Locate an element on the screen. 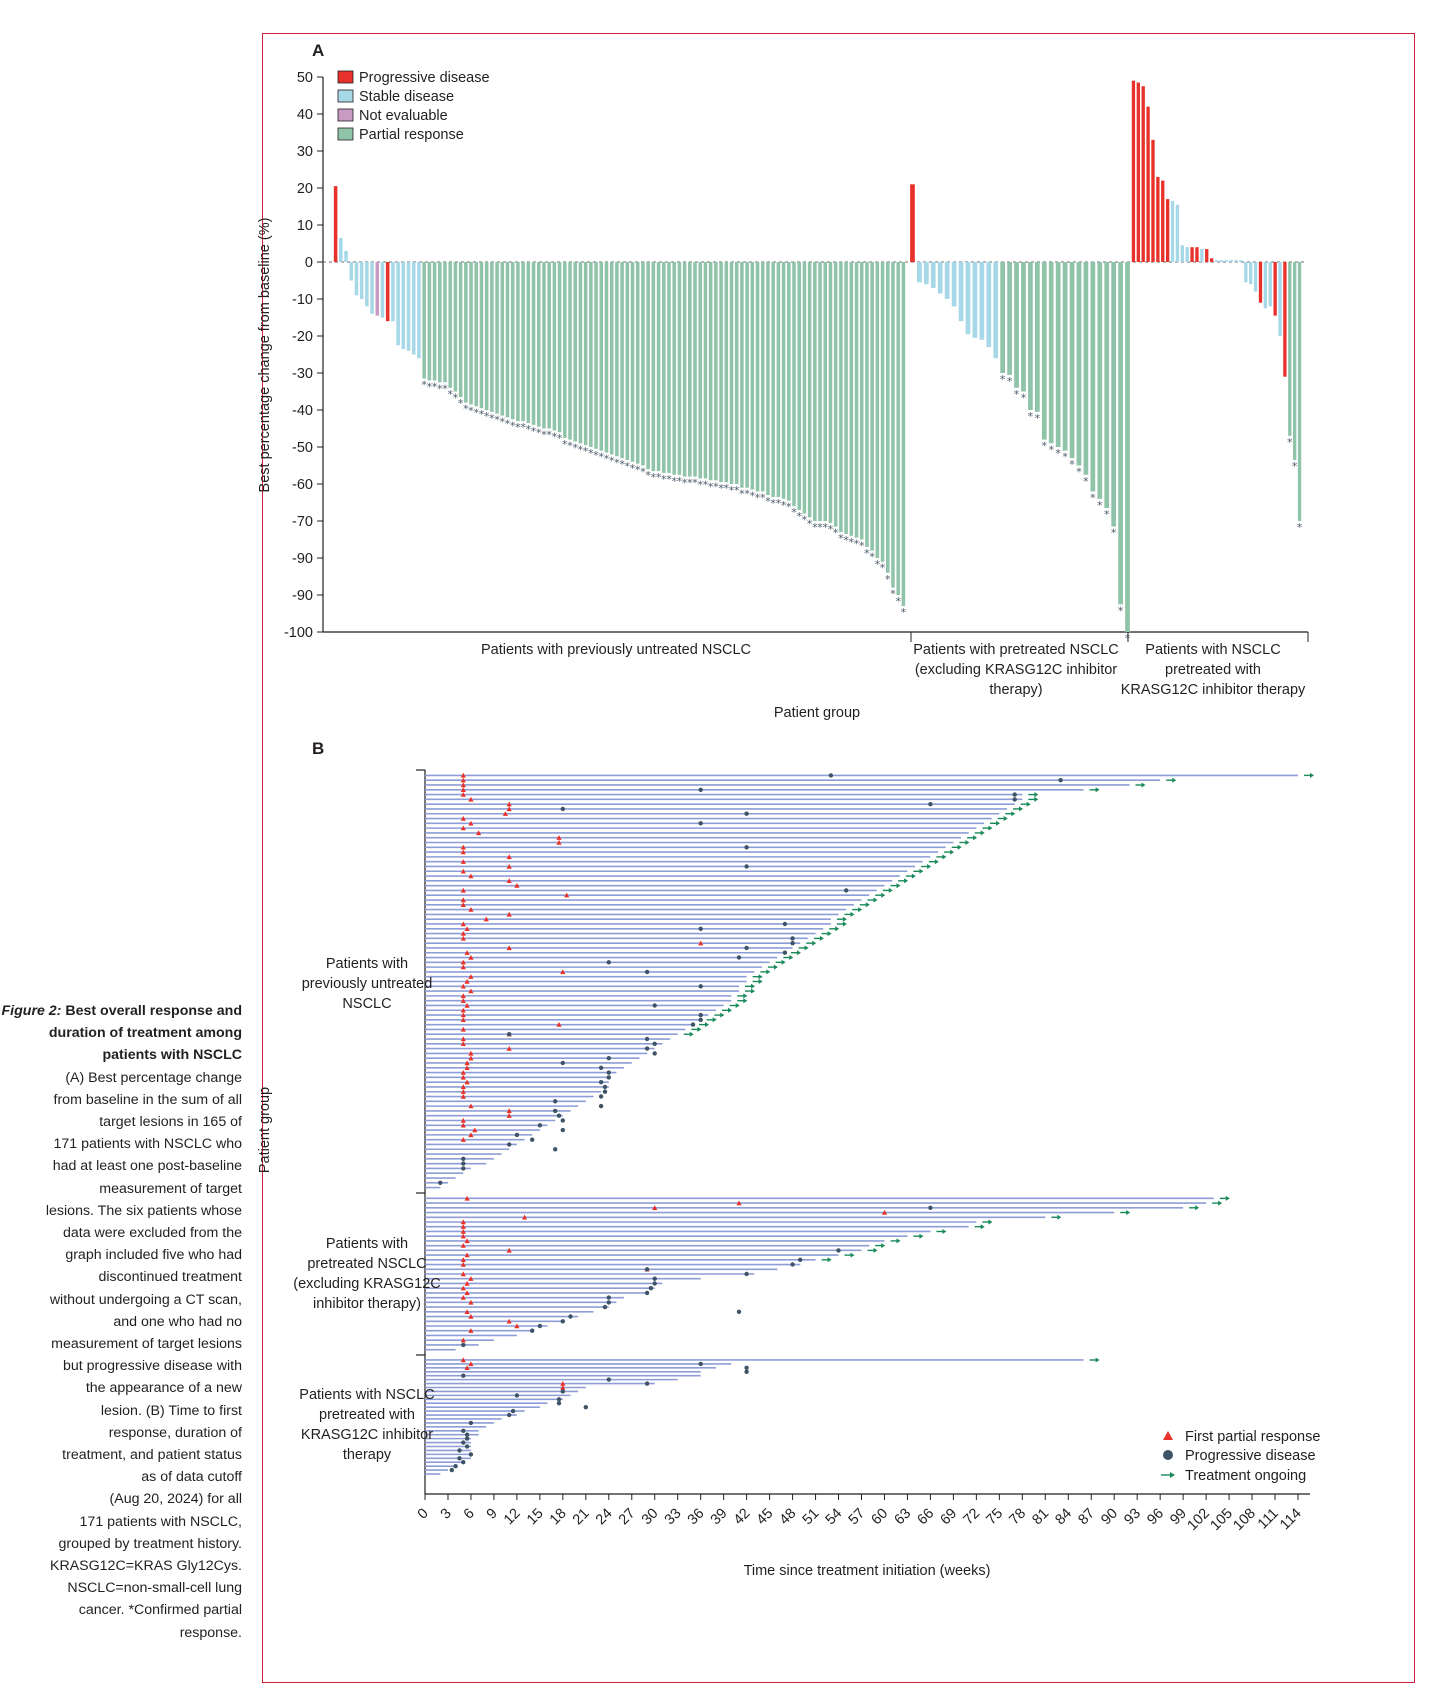  panel-a-y-axis-title: Best percentage change from baseline (%) is located at coordinates (265, 355).